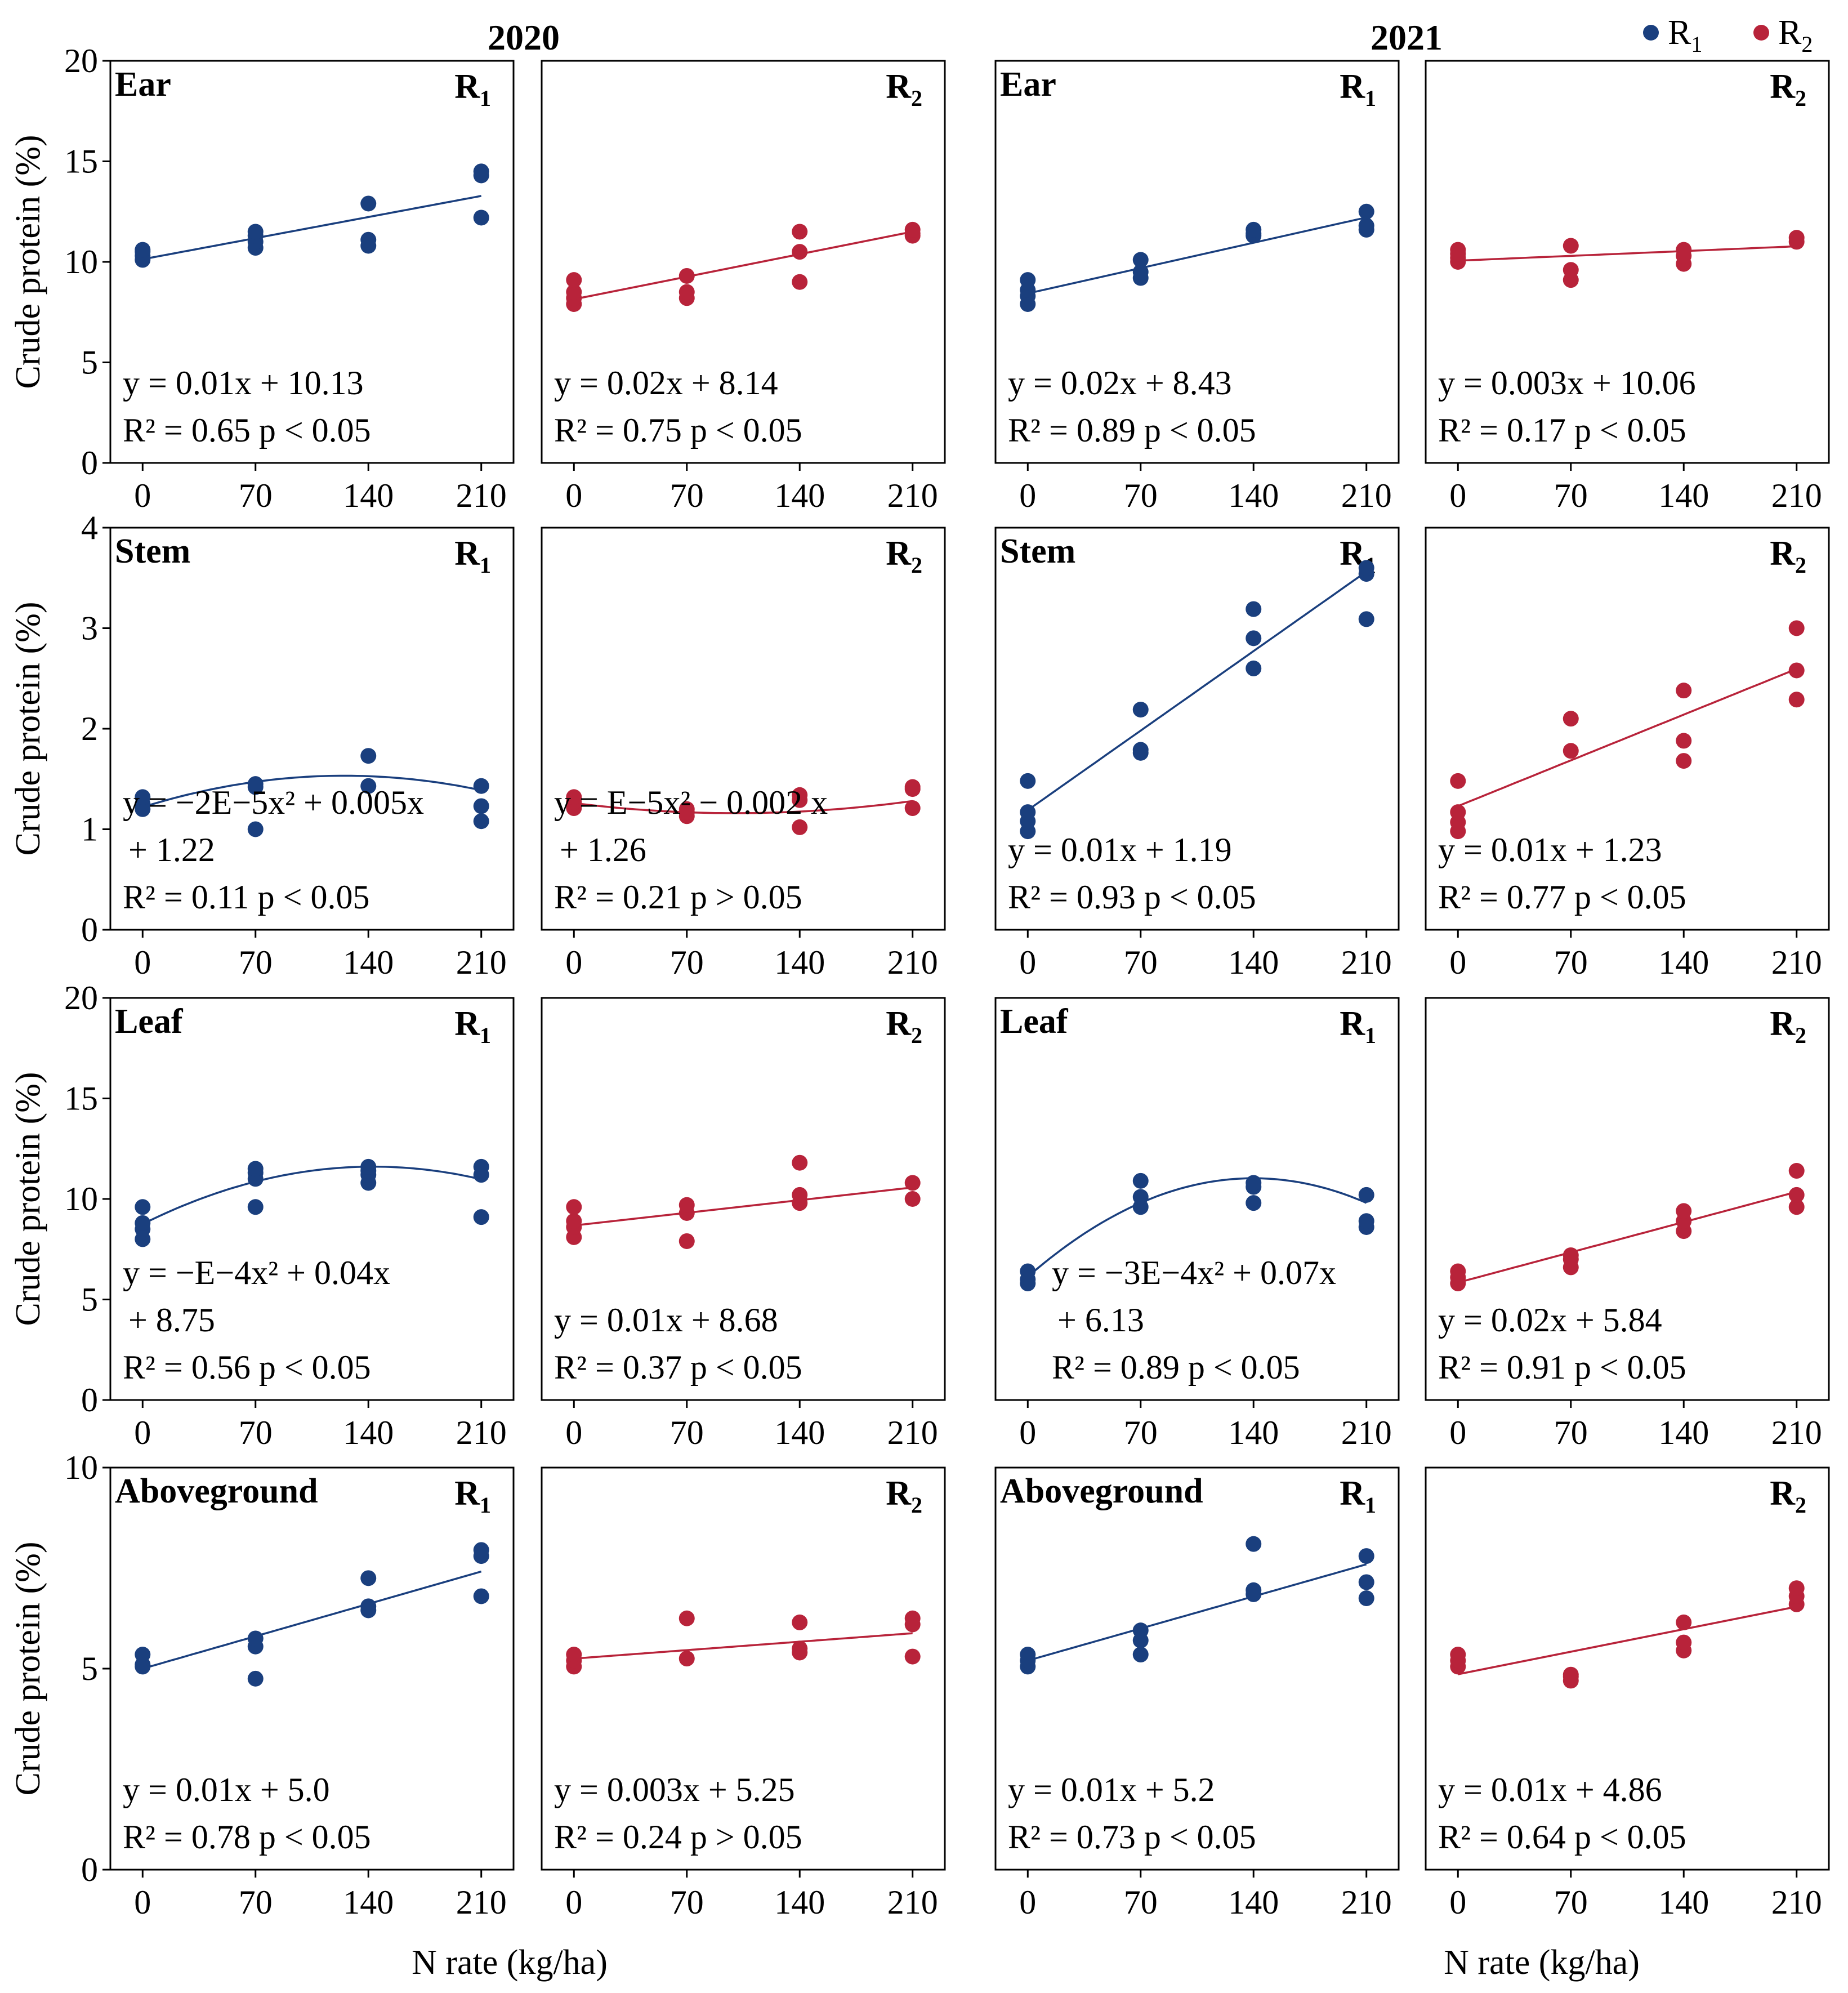 This screenshot has height=1993, width=1848. Describe the element at coordinates (1132, 1837) in the screenshot. I see `equation-line: R² = 0.73 p < 0.05` at that location.